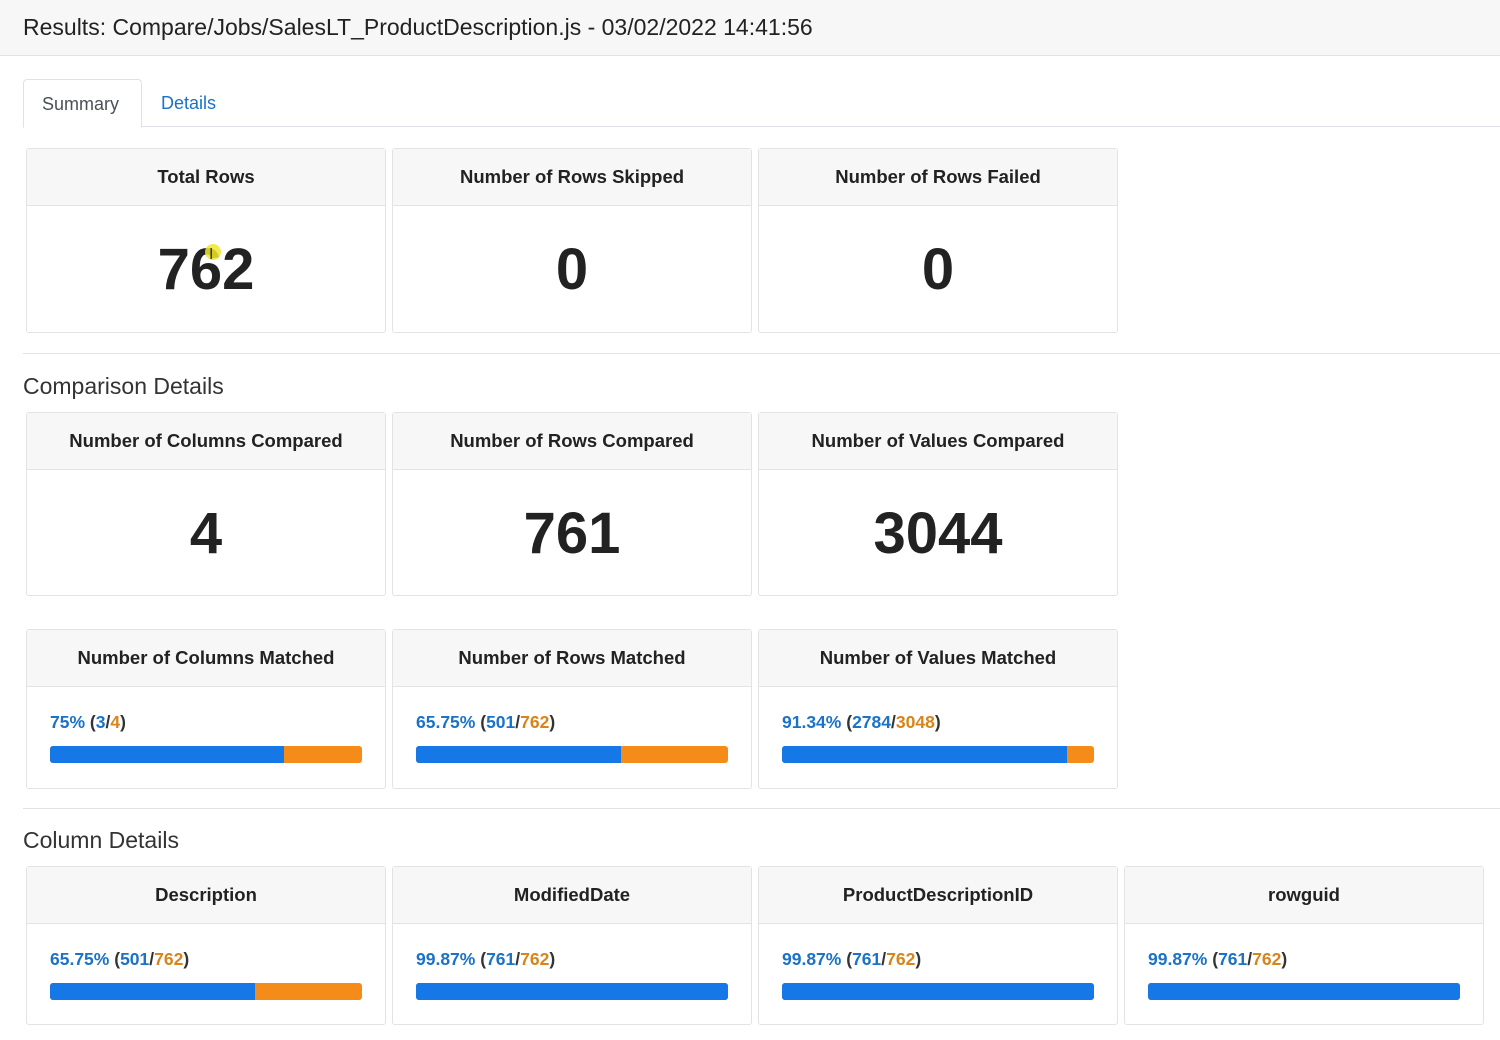  I want to click on column-details-heading: Column Details, so click(101, 840).